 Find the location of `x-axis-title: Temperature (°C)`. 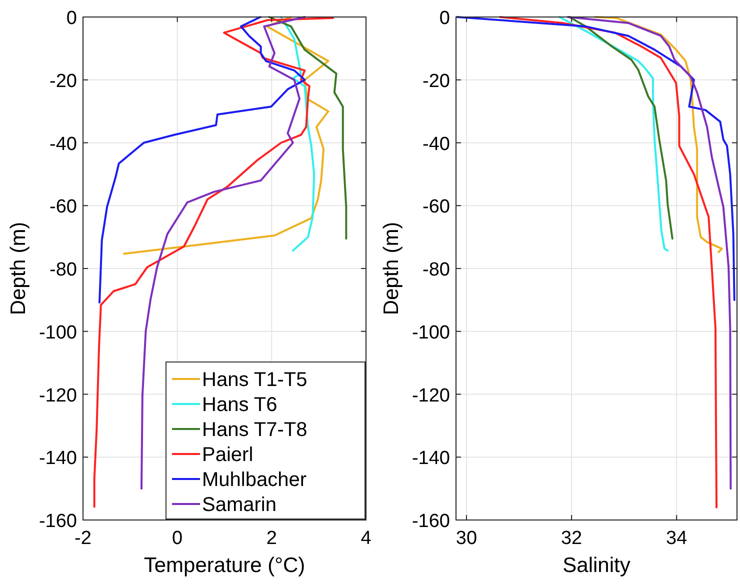

x-axis-title: Temperature (°C) is located at coordinates (225, 565).